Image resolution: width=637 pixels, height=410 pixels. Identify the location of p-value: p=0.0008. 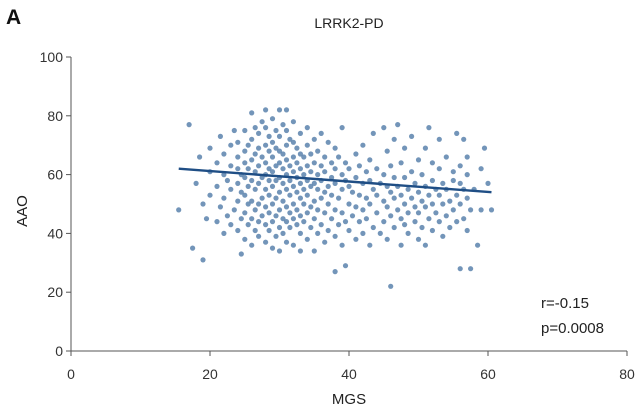
(572, 328).